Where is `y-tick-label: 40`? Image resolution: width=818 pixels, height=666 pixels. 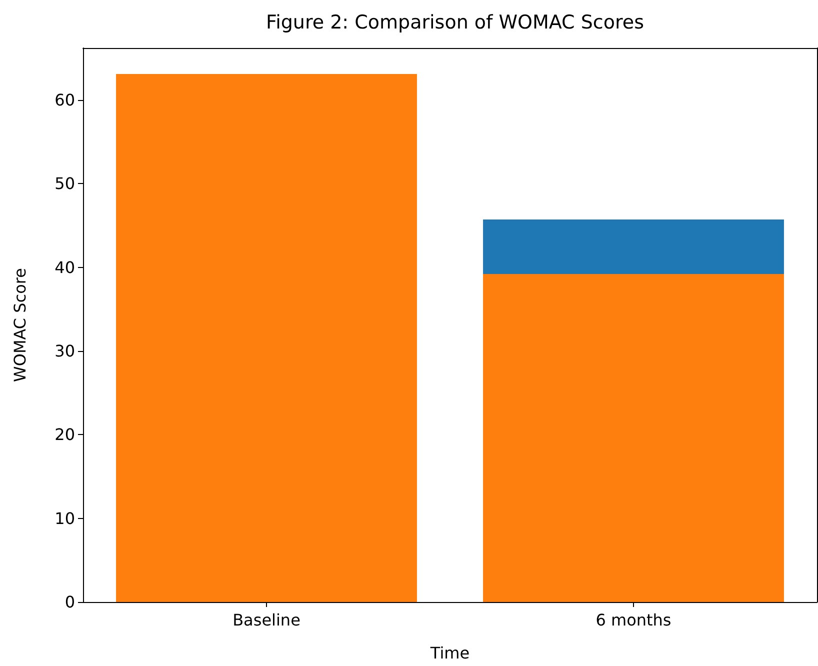
y-tick-label: 40 is located at coordinates (64, 267).